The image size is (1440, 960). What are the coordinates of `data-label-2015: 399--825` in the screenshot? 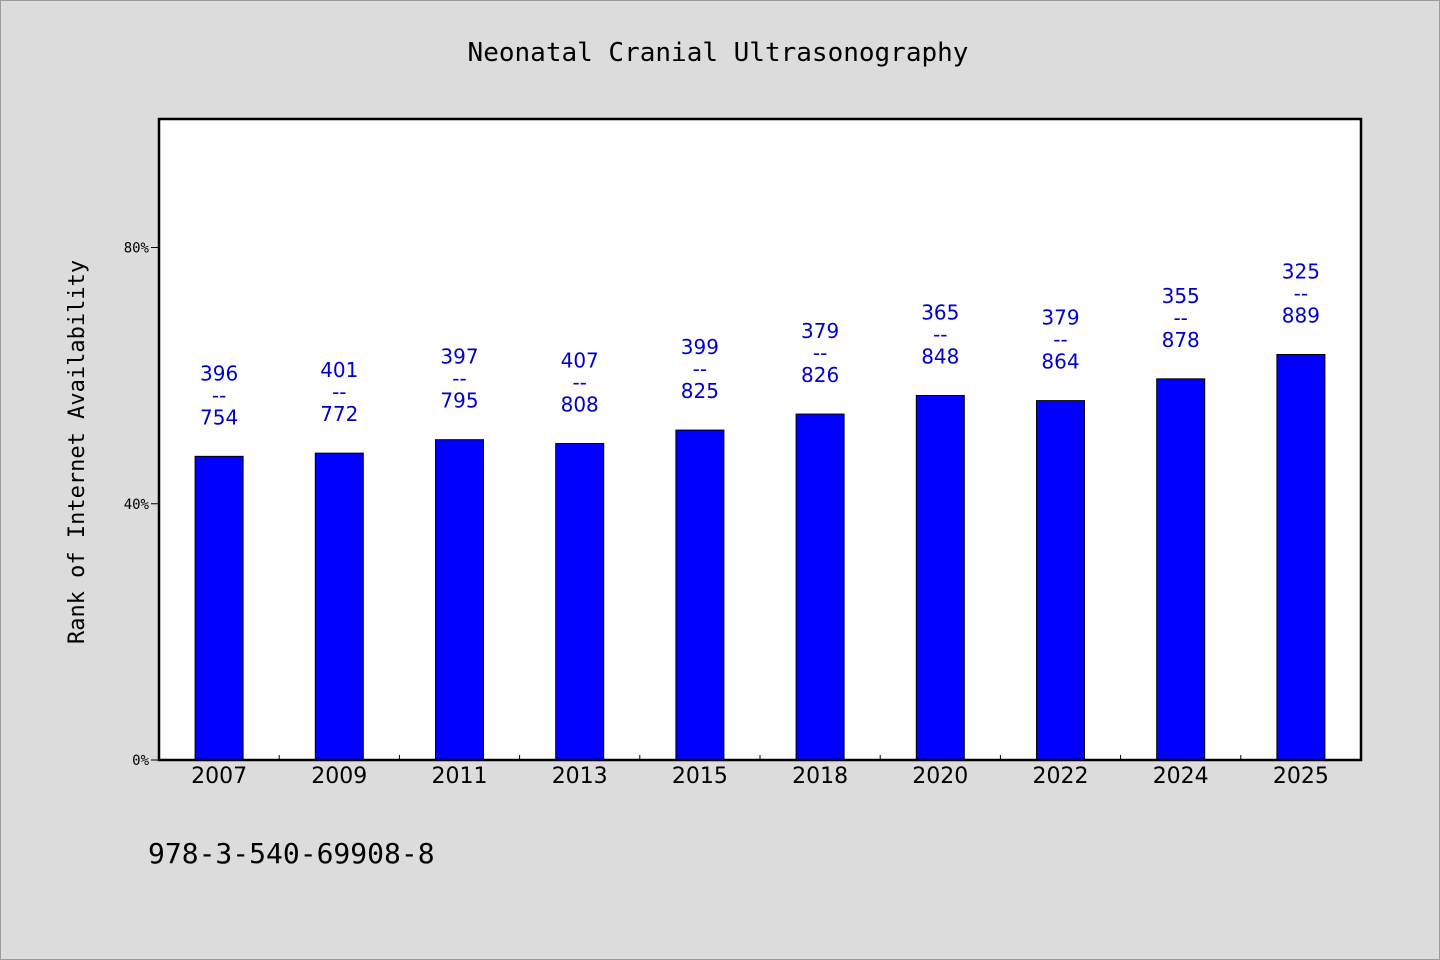 It's located at (700, 369).